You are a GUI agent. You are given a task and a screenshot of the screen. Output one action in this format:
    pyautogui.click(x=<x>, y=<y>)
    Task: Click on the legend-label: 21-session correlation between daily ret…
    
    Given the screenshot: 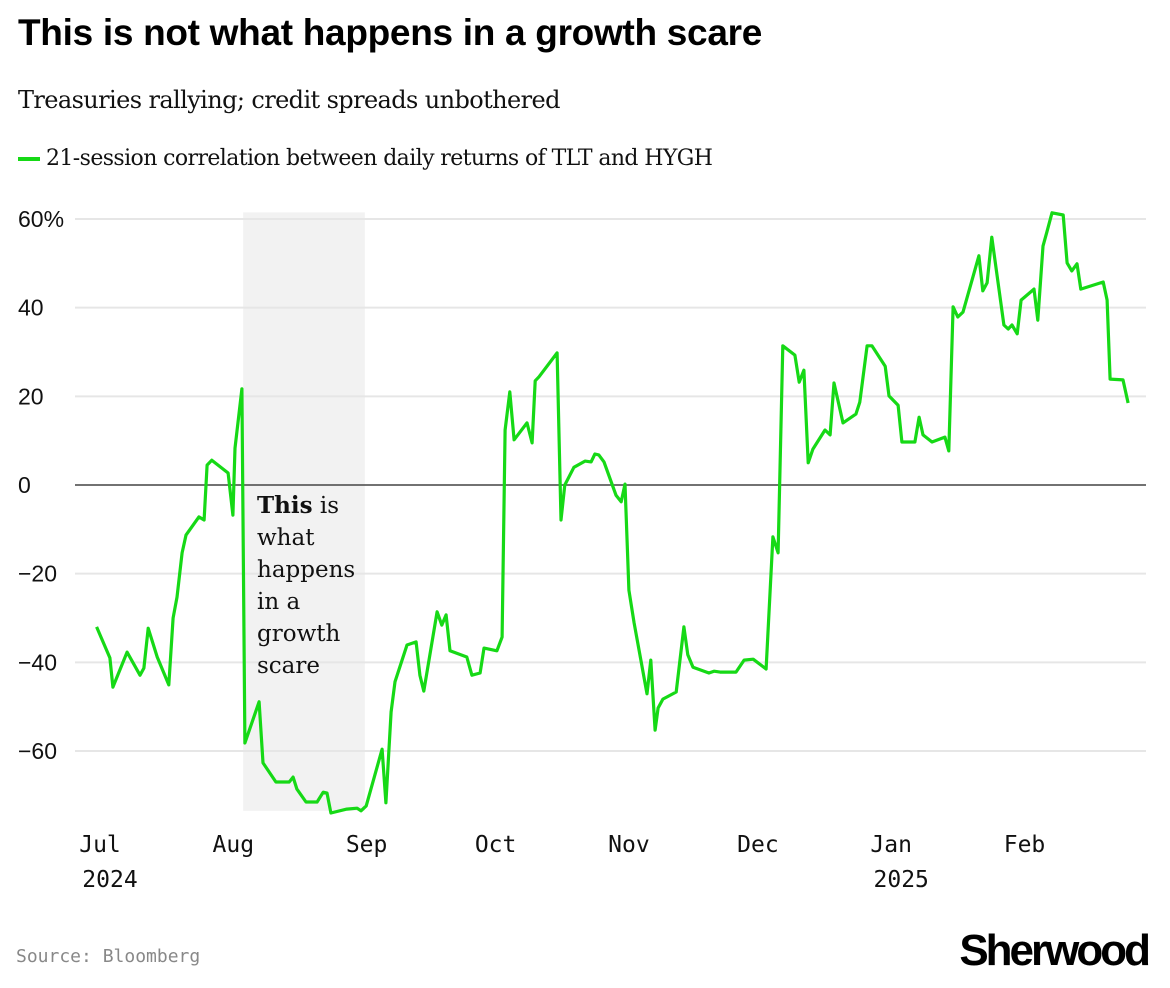 What is the action you would take?
    pyautogui.click(x=379, y=158)
    